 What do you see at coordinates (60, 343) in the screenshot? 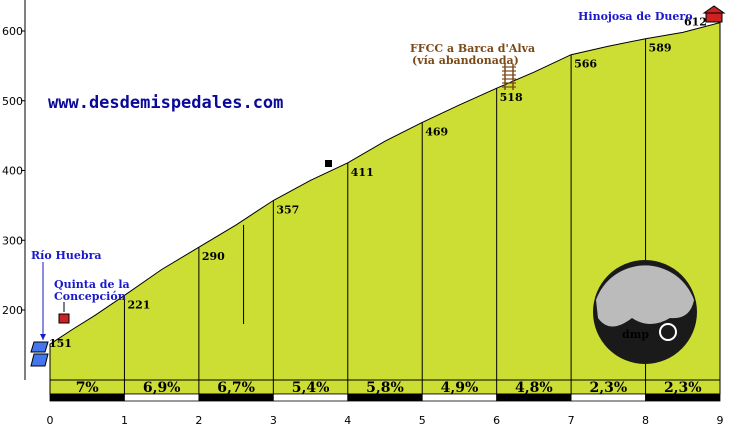
I see `elevation-label-151: 151` at bounding box center [60, 343].